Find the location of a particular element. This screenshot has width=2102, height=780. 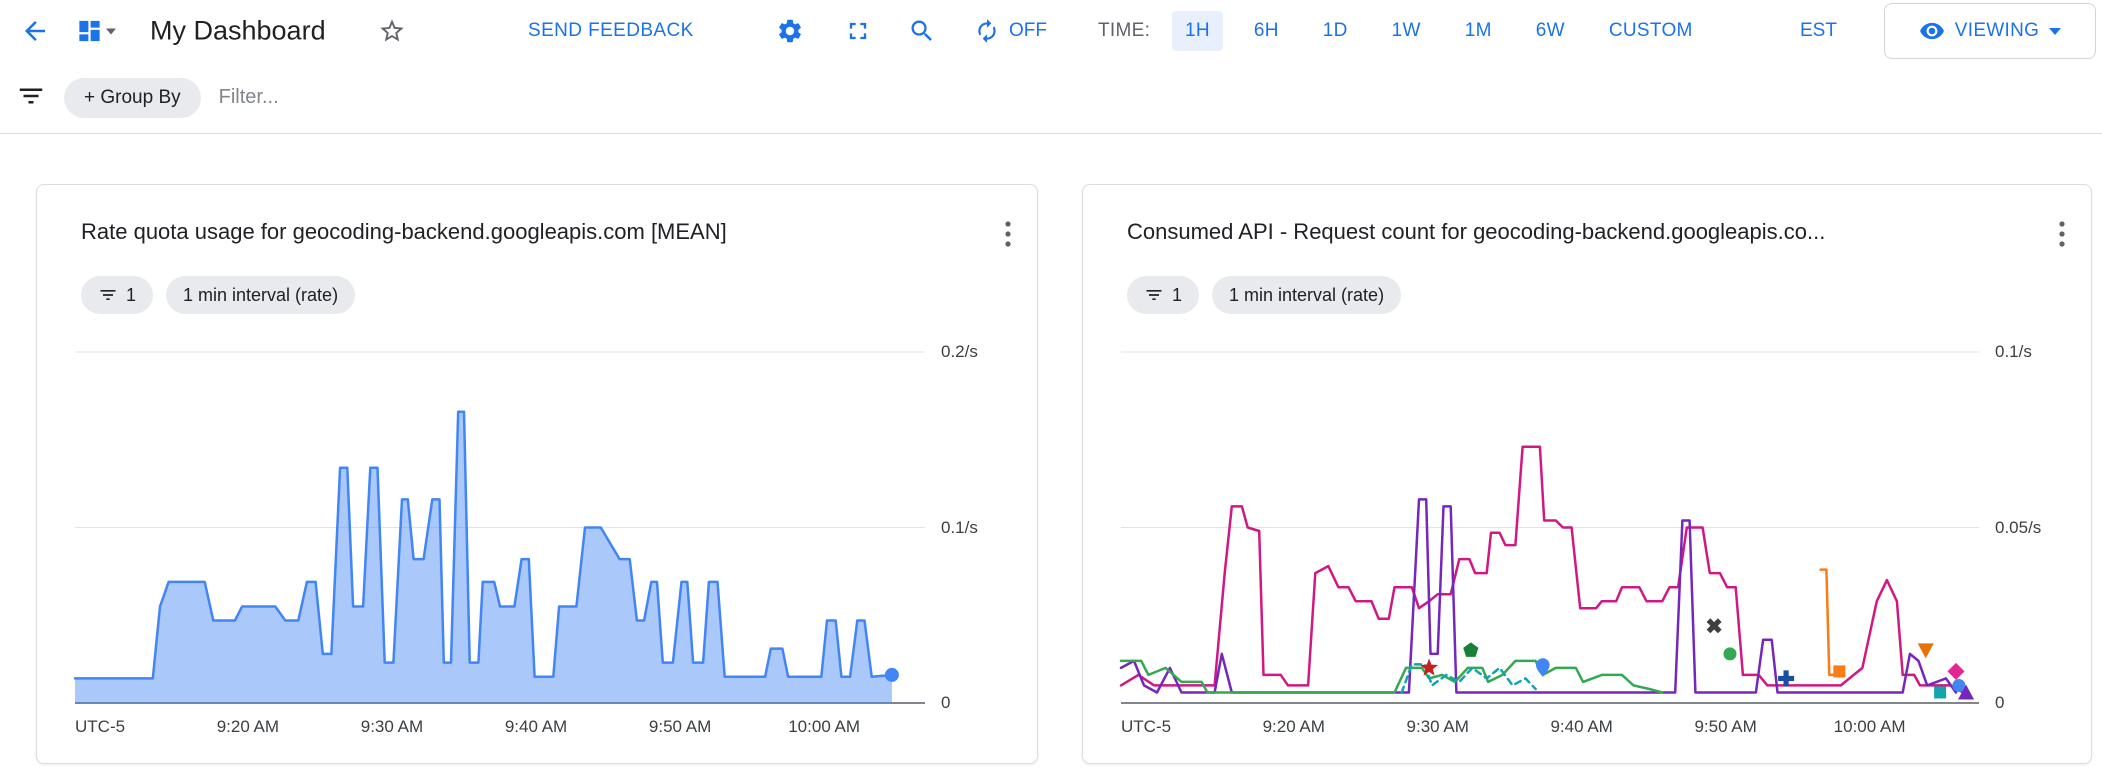

time-range-button-2: 1D is located at coordinates (1335, 31).